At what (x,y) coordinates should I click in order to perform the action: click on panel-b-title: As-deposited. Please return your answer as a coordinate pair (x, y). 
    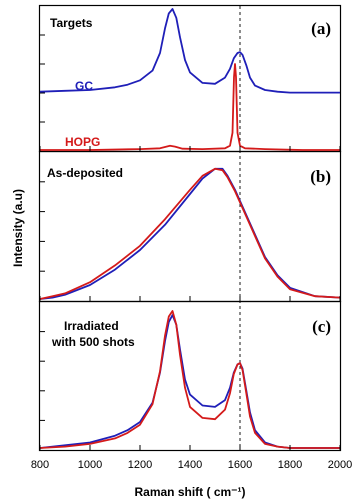
    Looking at the image, I should click on (85, 173).